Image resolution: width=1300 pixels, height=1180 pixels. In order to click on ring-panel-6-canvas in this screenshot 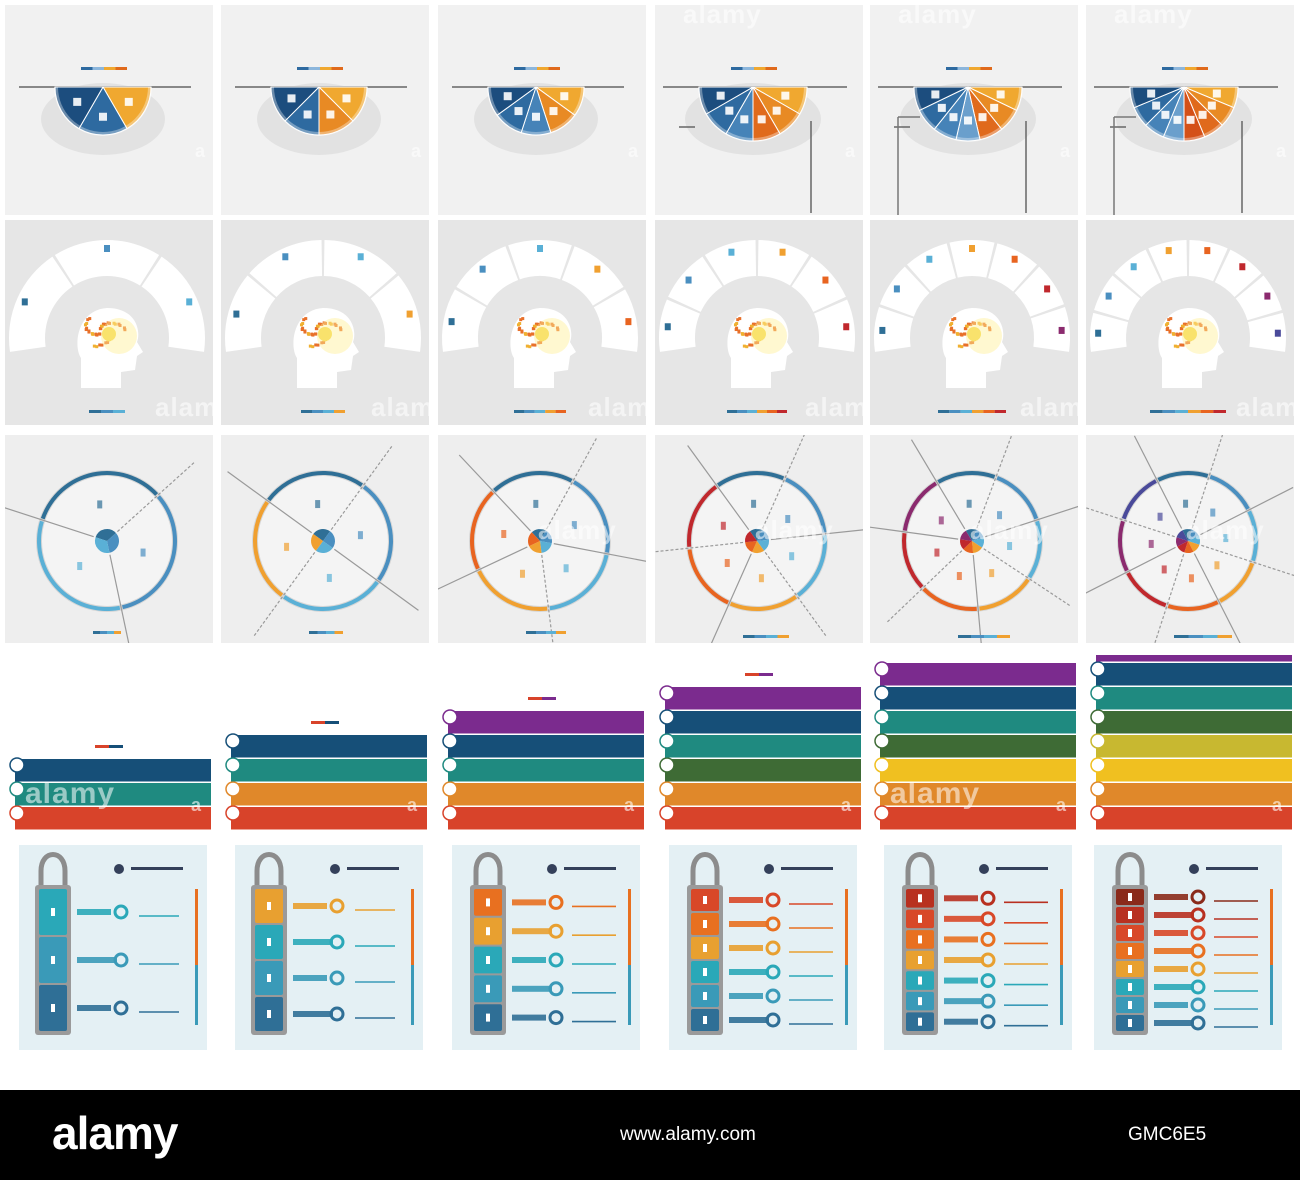, I will do `click(759, 539)`.